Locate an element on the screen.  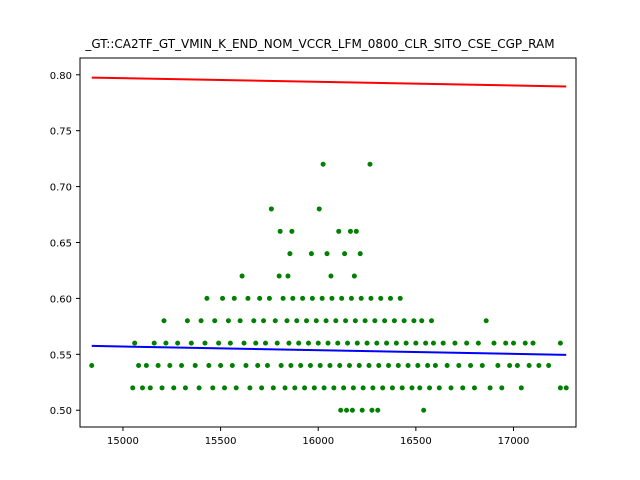
x-tick-label: 16500 is located at coordinates (416, 441).